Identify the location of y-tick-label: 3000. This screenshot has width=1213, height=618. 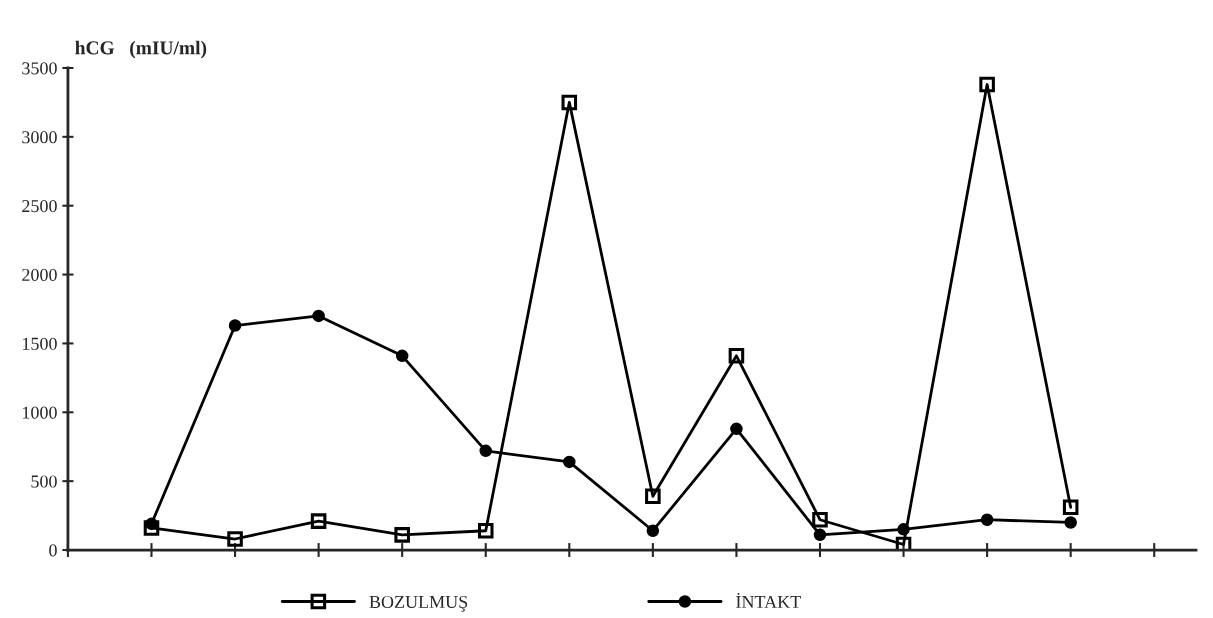
(39, 137).